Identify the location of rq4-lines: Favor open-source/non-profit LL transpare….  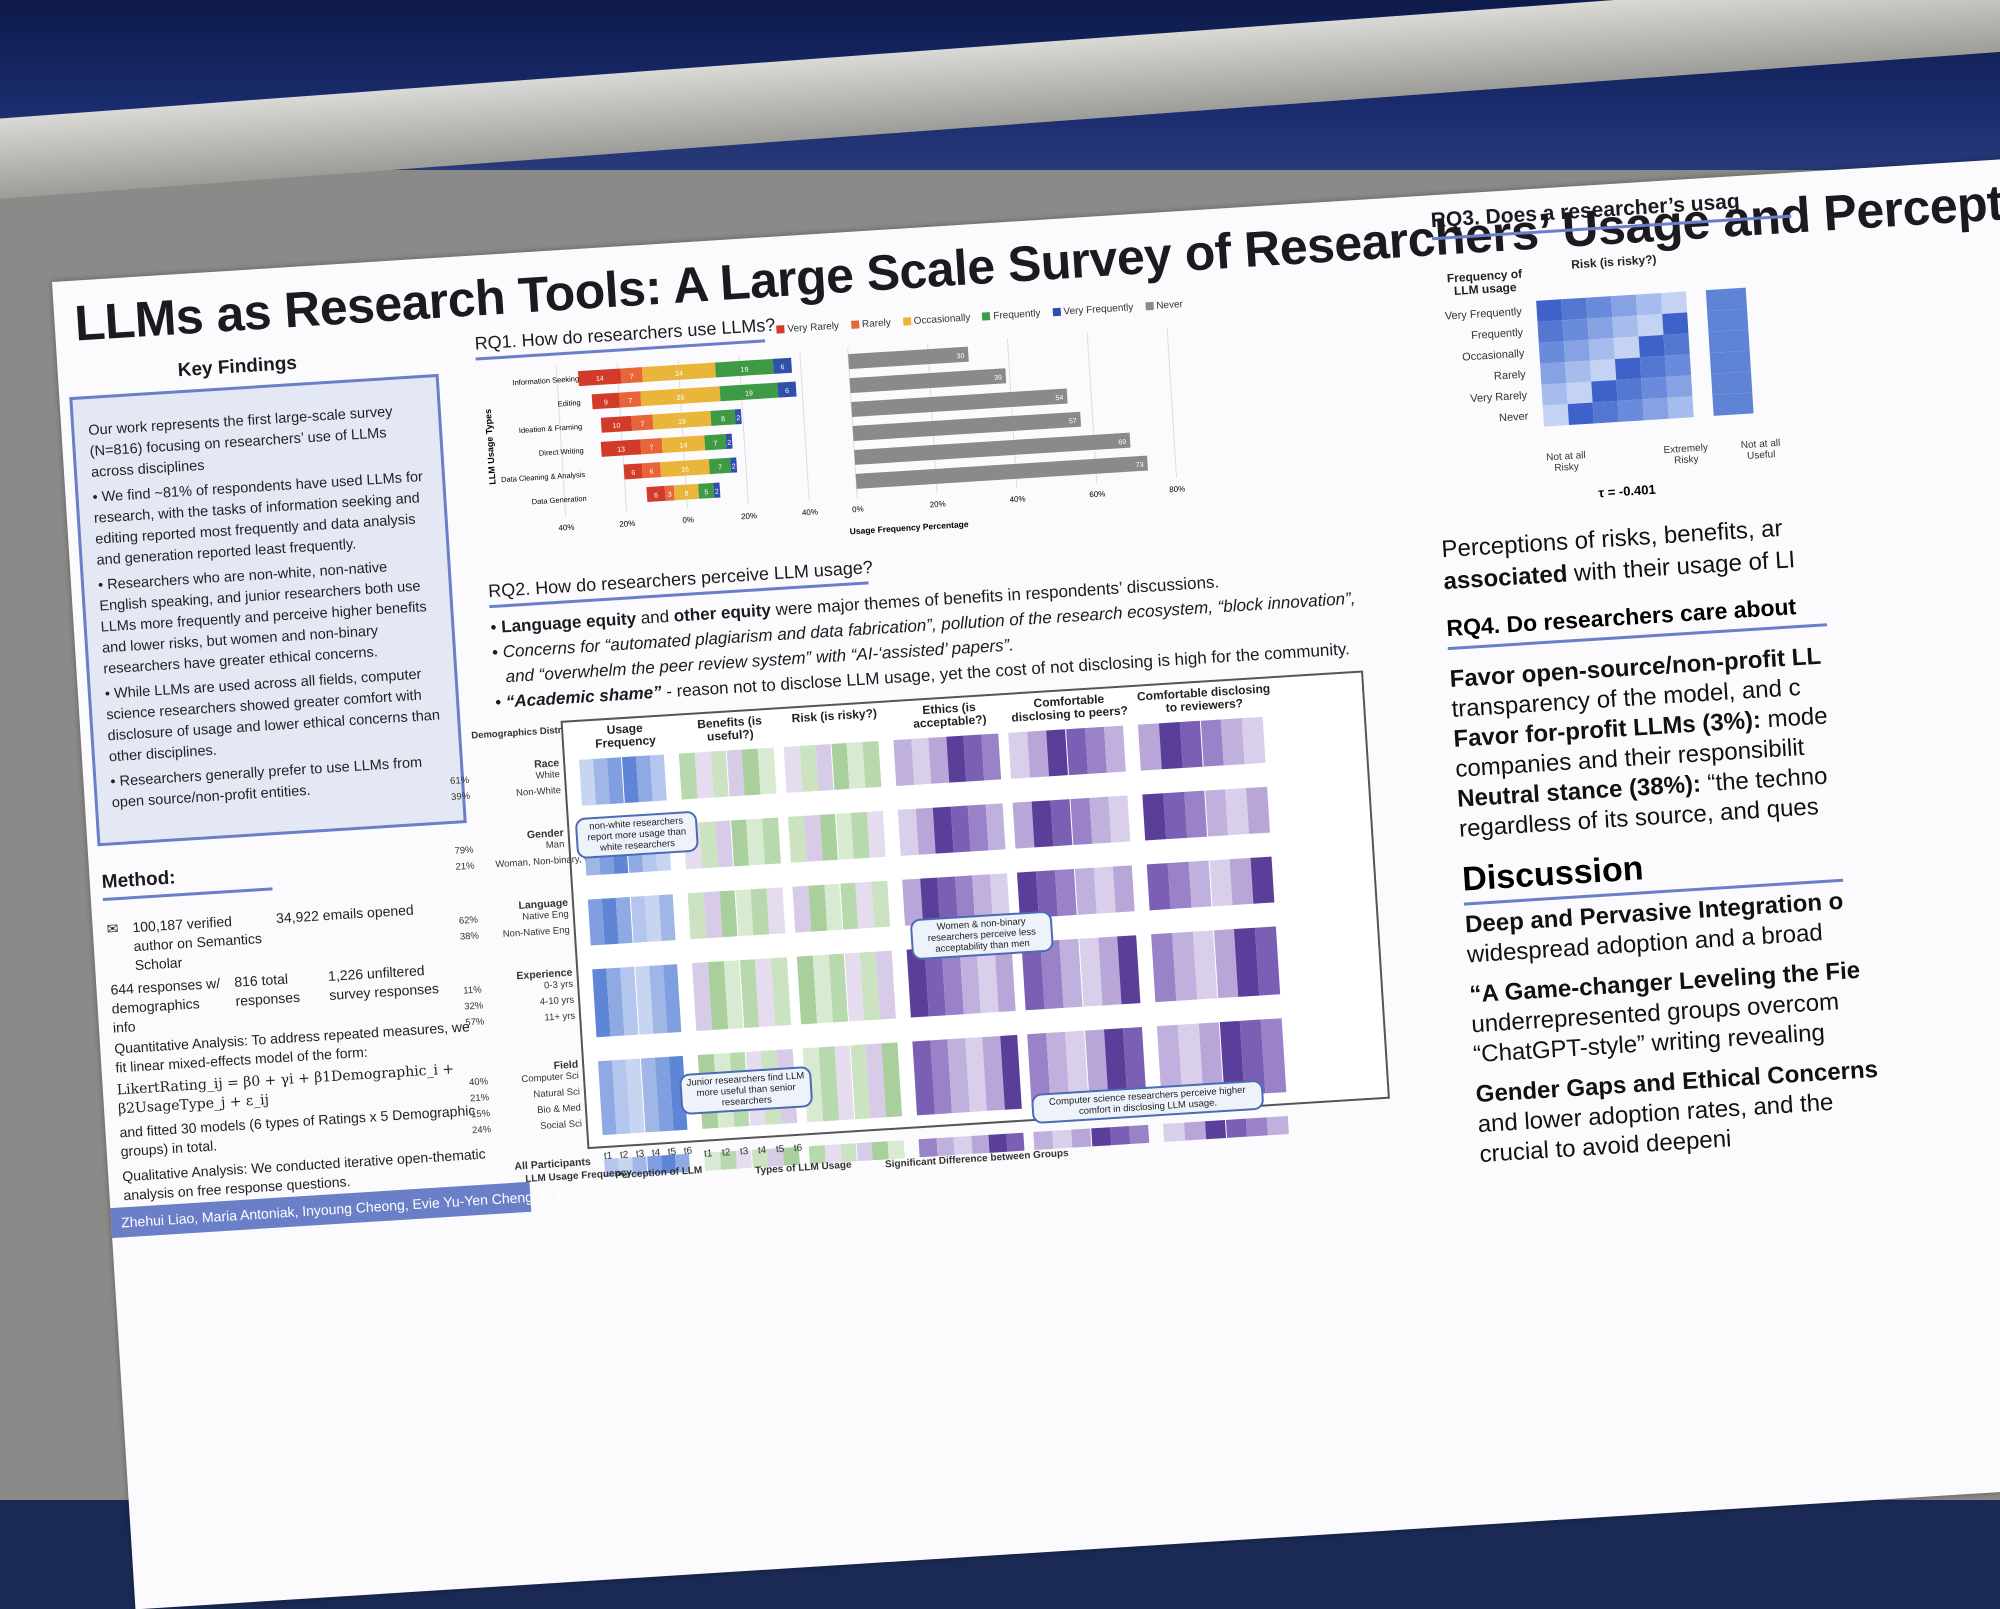
(1641, 743).